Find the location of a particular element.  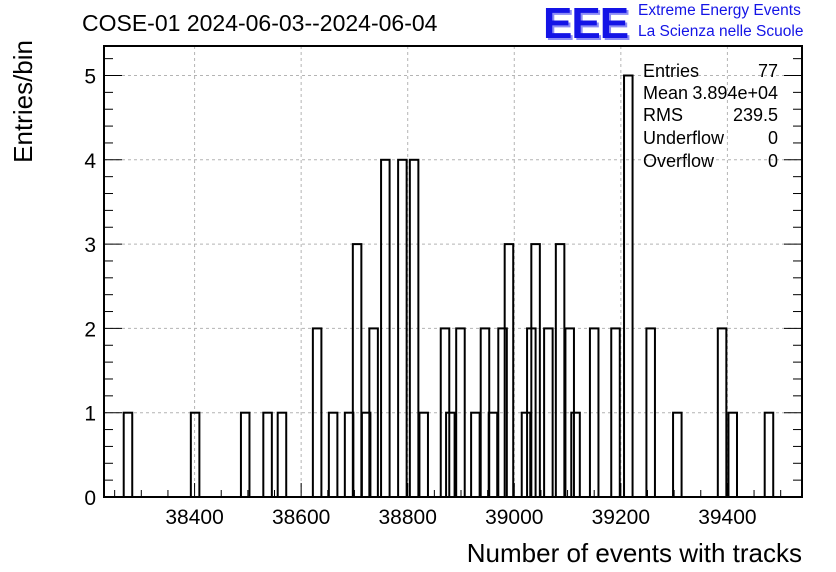

x-axis-title: Number of events with tracks is located at coordinates (634, 553).